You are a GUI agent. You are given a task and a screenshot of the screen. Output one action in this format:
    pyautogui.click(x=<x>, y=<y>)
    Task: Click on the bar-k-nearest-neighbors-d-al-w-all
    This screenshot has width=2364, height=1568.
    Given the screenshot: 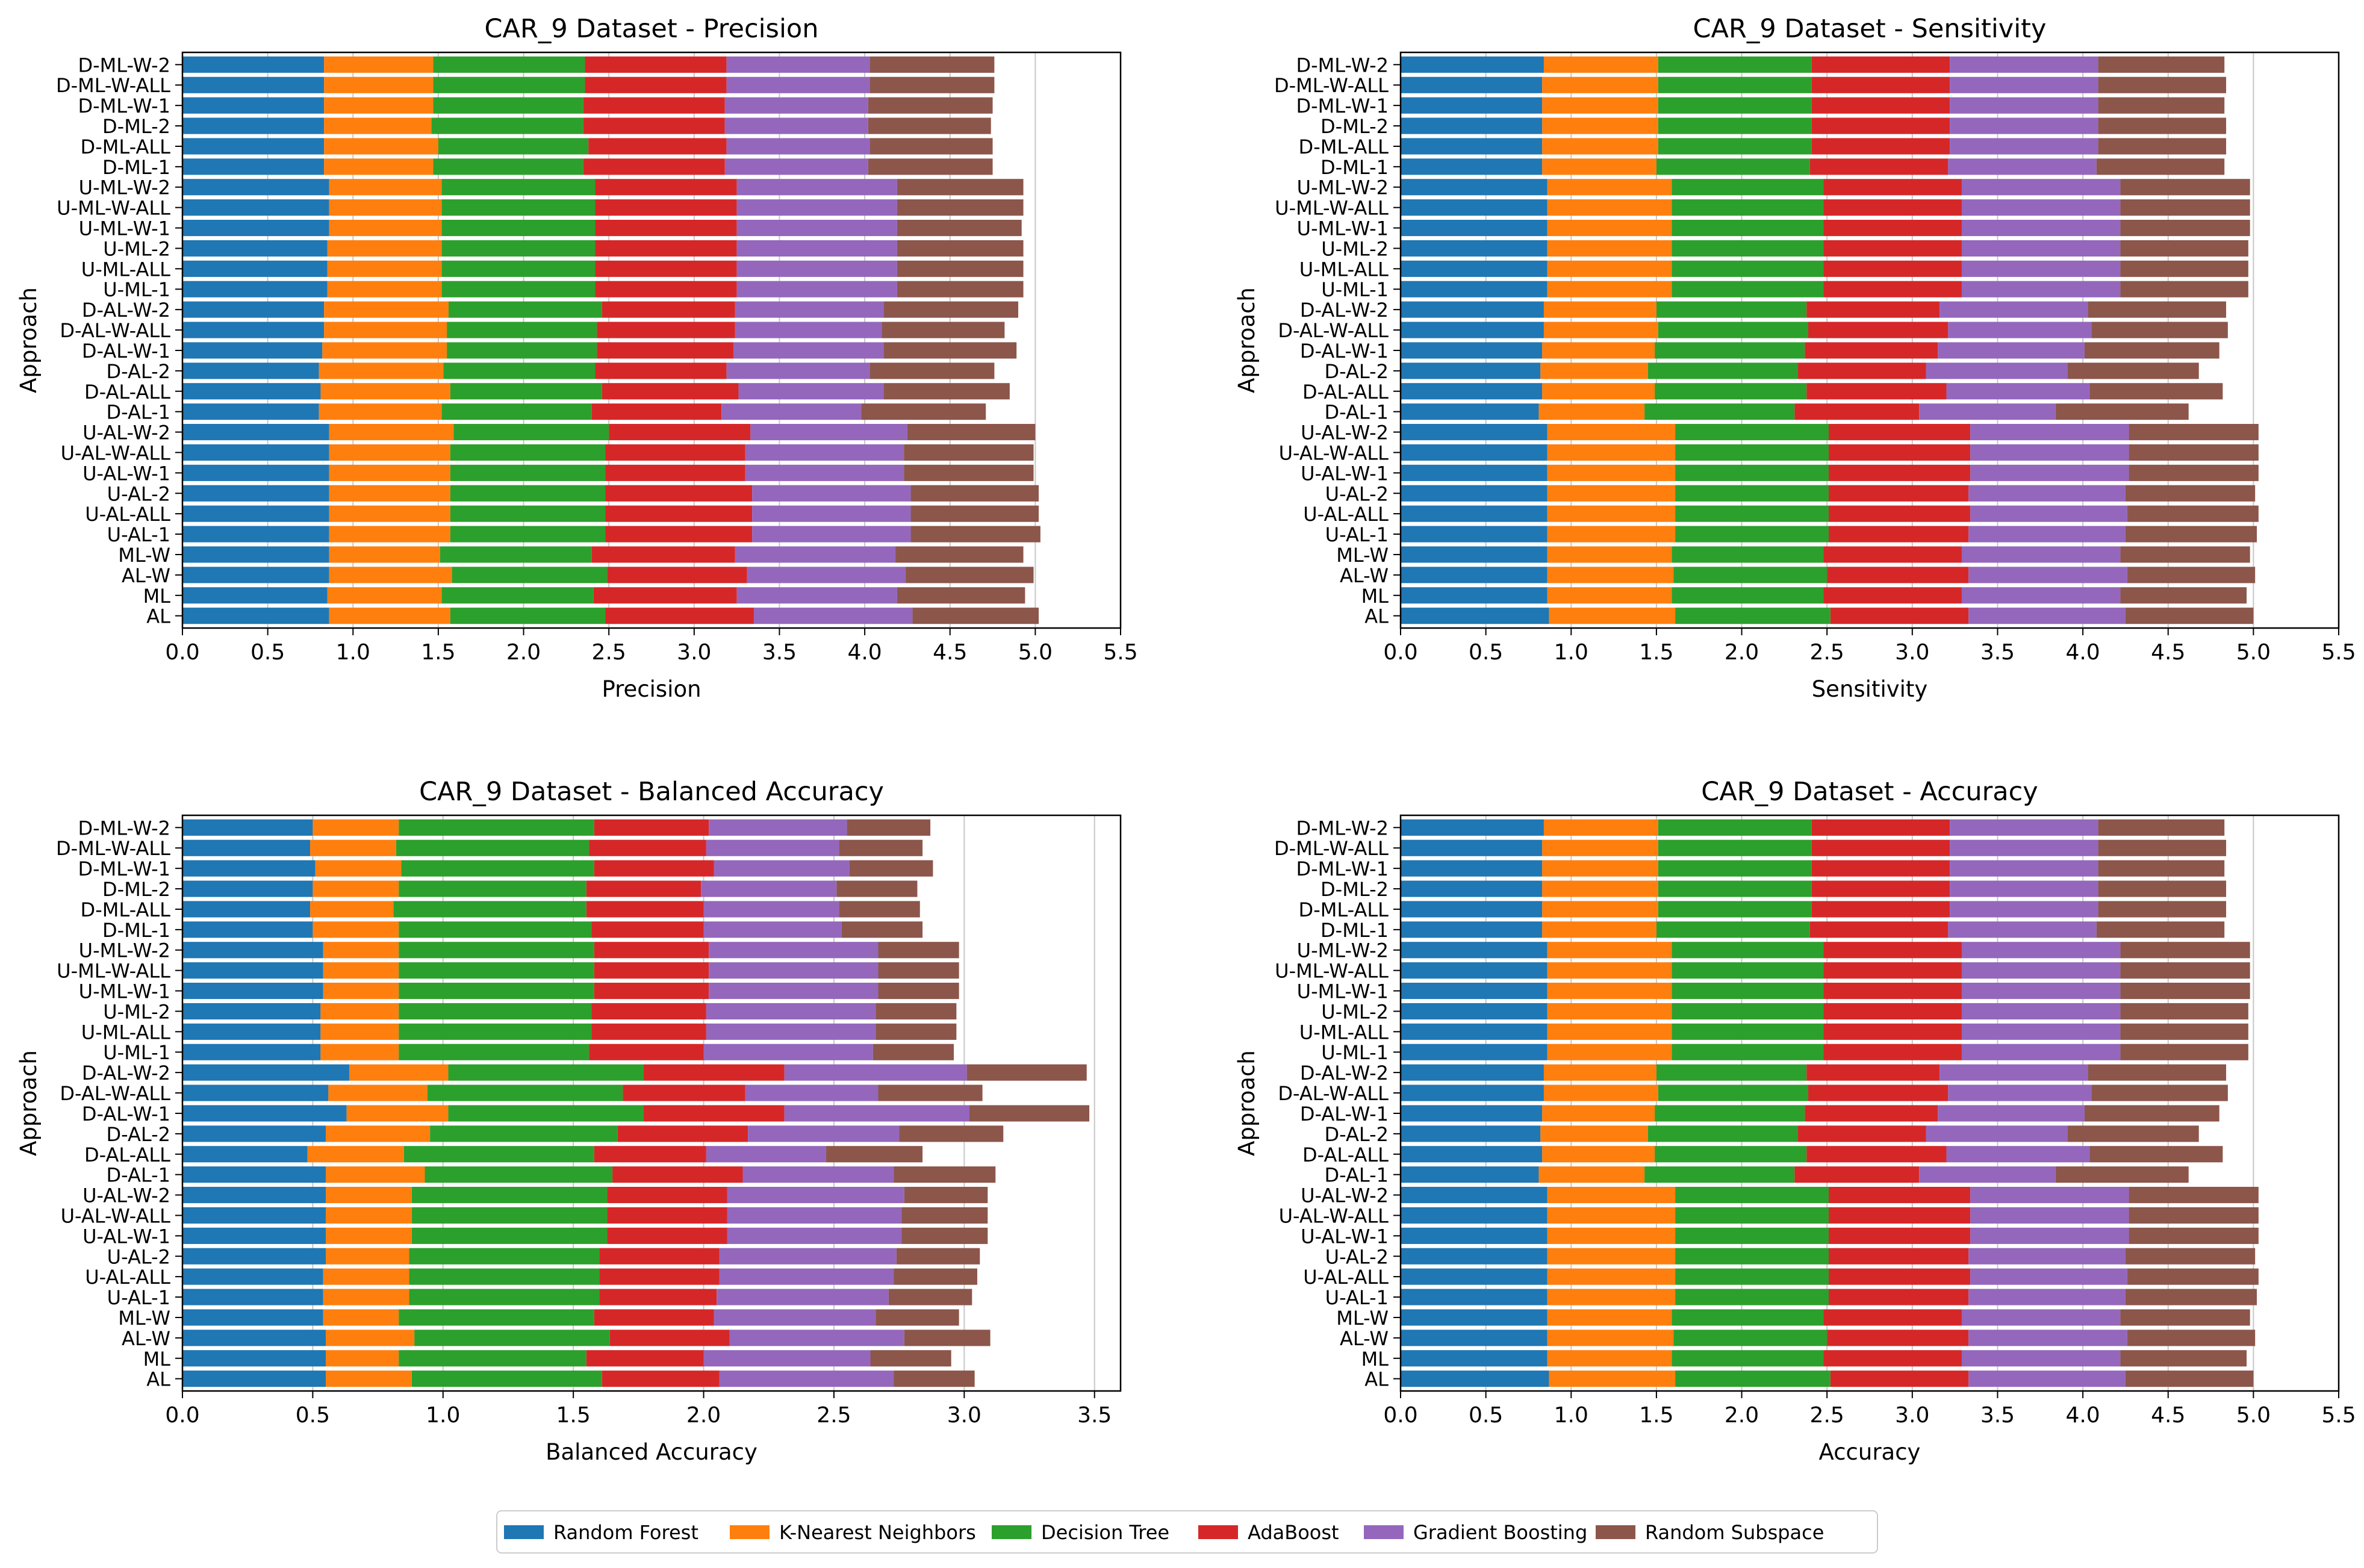 What is the action you would take?
    pyautogui.click(x=1600, y=1093)
    